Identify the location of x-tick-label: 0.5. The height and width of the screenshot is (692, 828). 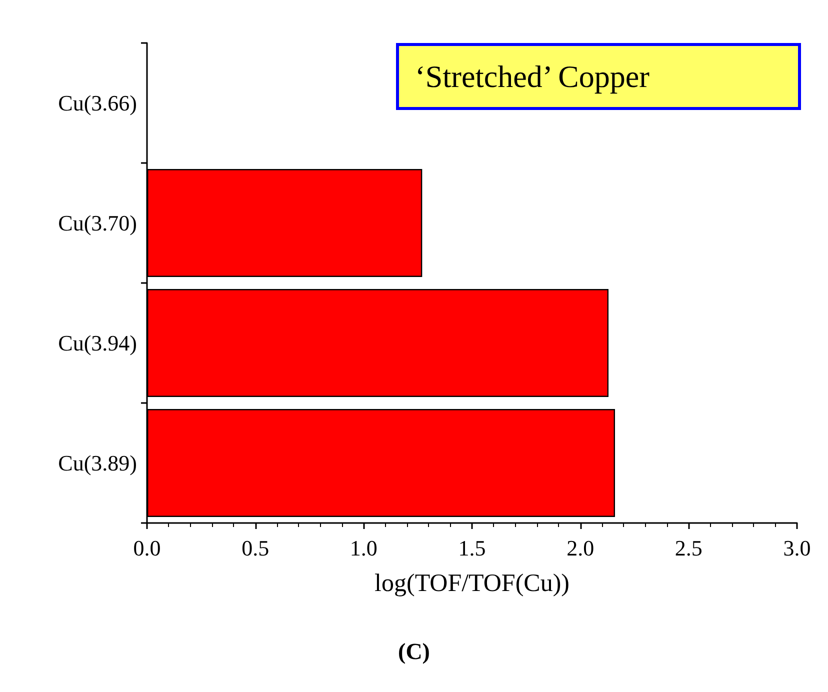
(256, 548).